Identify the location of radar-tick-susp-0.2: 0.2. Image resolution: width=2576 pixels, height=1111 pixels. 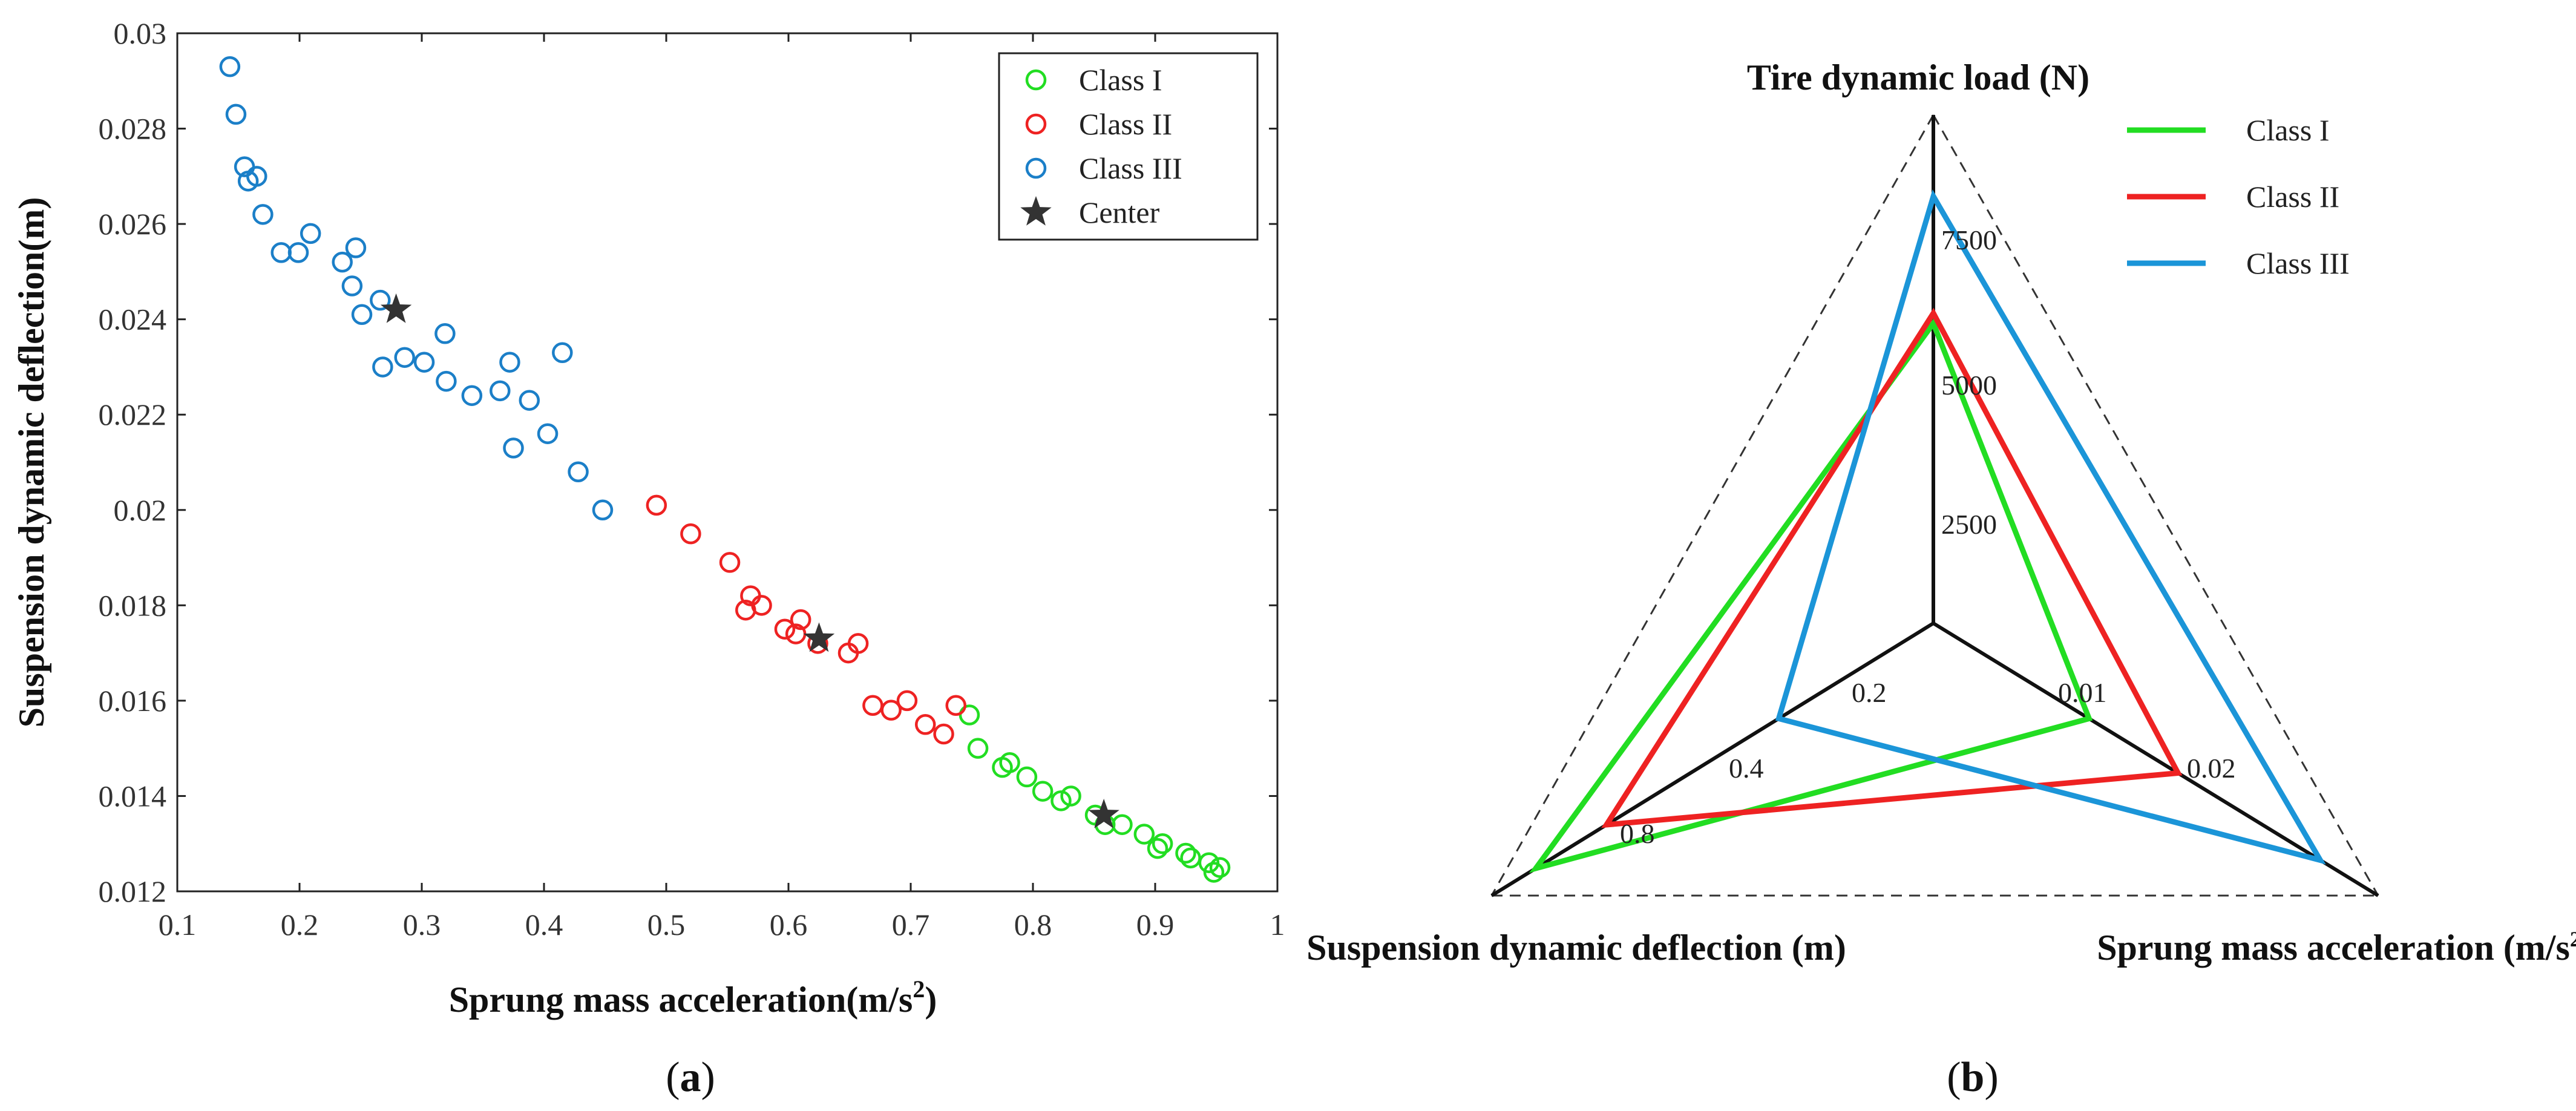
(1869, 692).